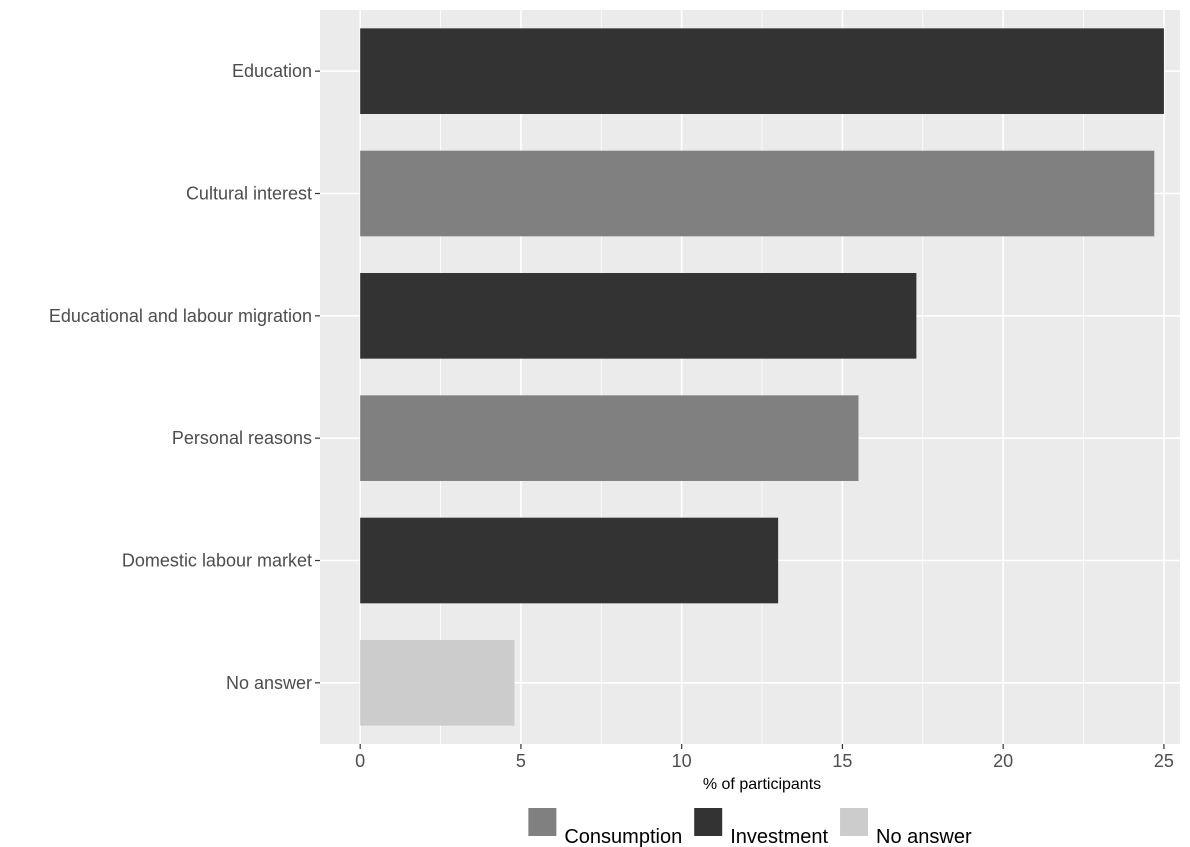 This screenshot has width=1190, height=847. Describe the element at coordinates (762, 784) in the screenshot. I see `x-axis-title: % of participants` at that location.